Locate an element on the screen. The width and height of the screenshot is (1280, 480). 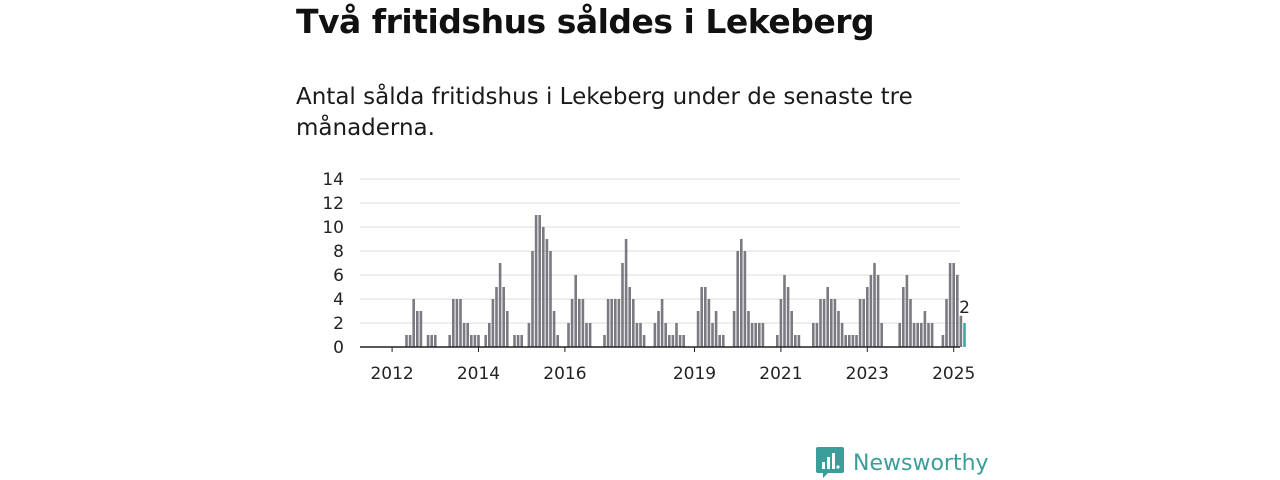
x-tick-label: 2021 is located at coordinates (780, 374).